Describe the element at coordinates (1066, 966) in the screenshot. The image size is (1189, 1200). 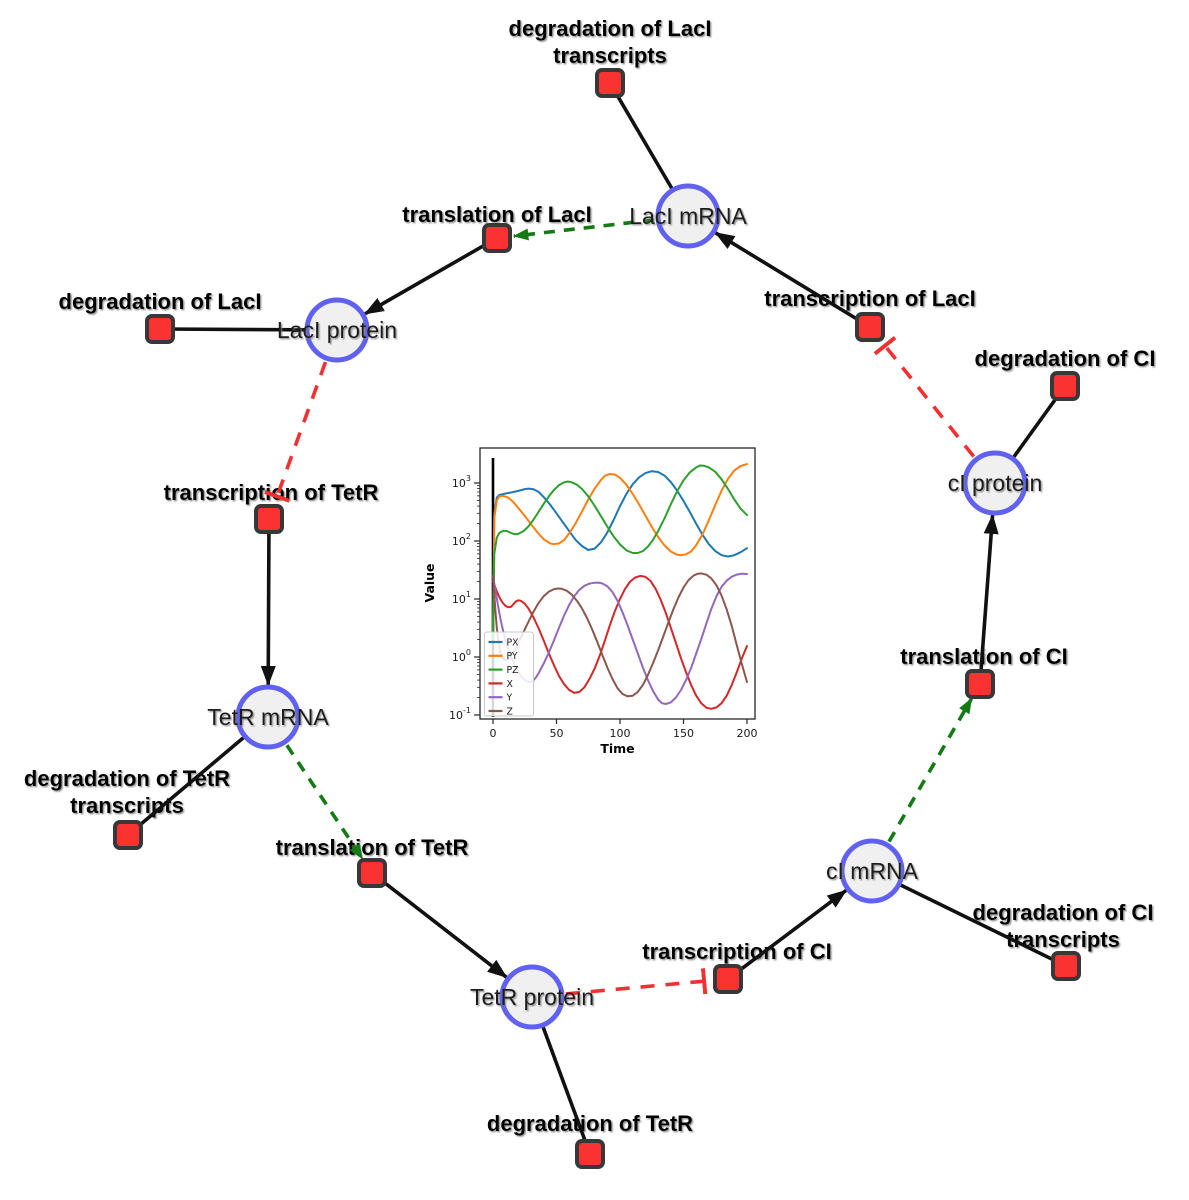
I see `reaction-node-deg_cI_tr` at that location.